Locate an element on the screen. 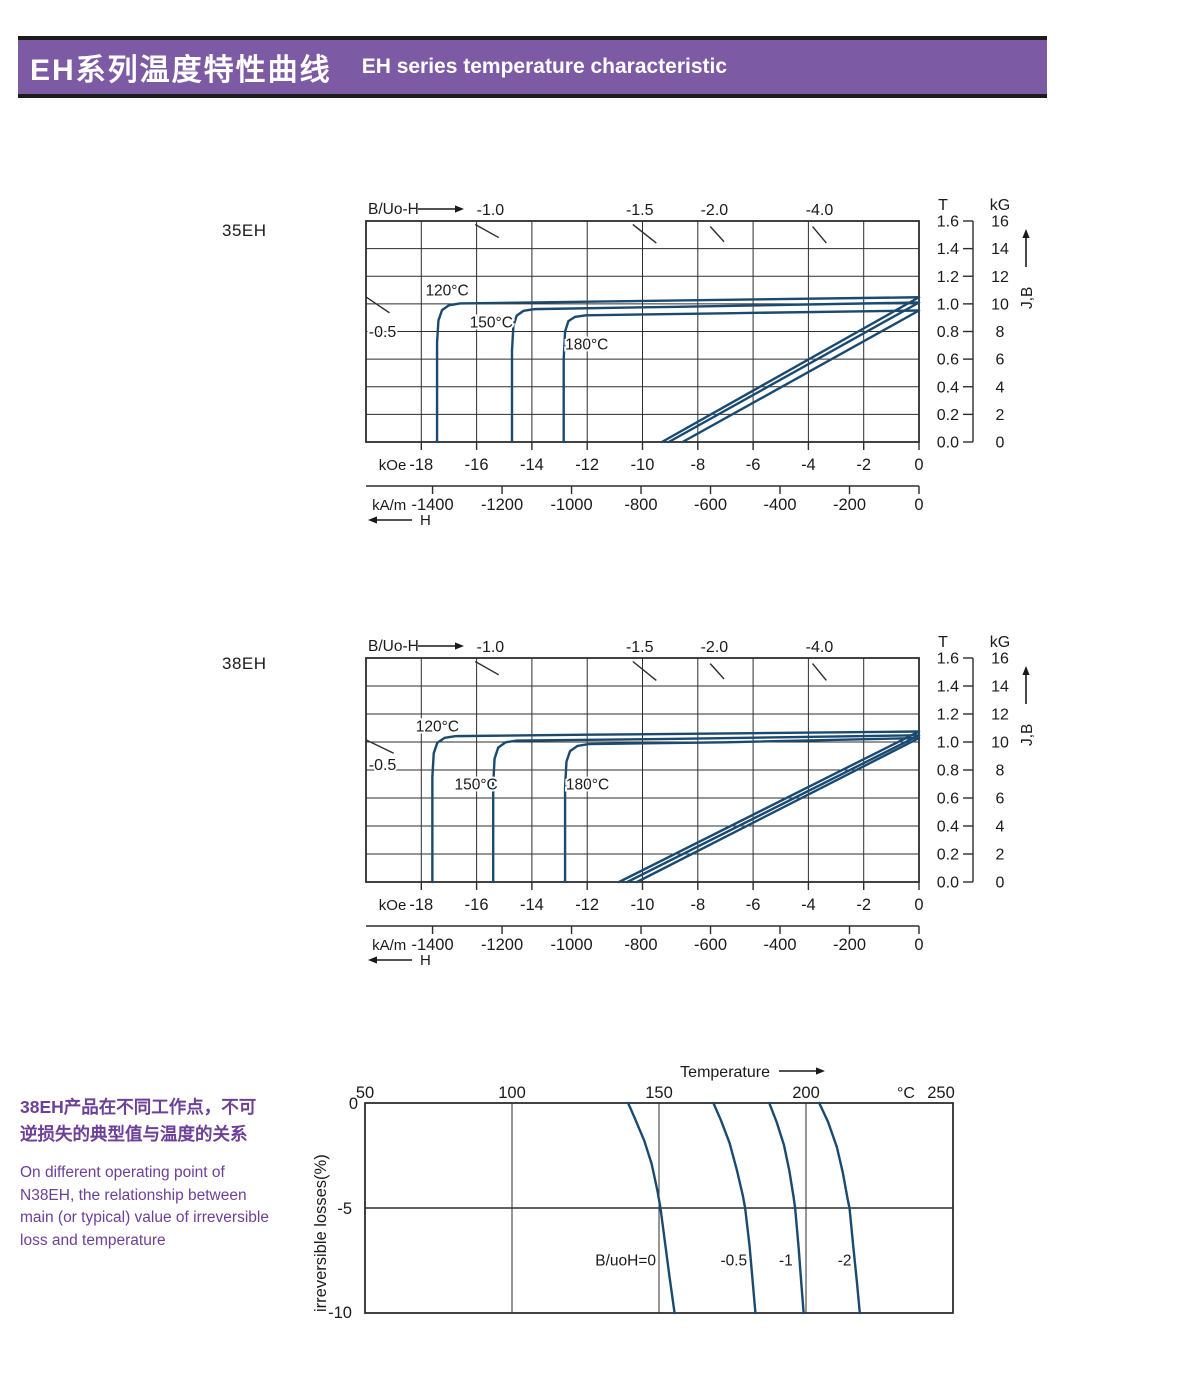 The image size is (1200, 1383). demag-38eh-top-axis-title: B/Uo-H is located at coordinates (393, 646).